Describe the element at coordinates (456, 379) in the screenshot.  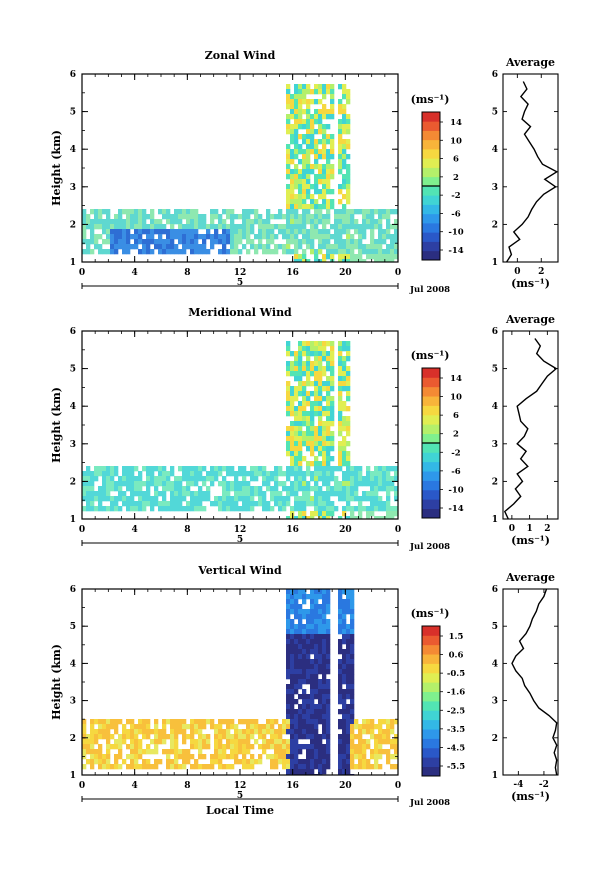
I see `colorbar-tick-label: 14` at that location.